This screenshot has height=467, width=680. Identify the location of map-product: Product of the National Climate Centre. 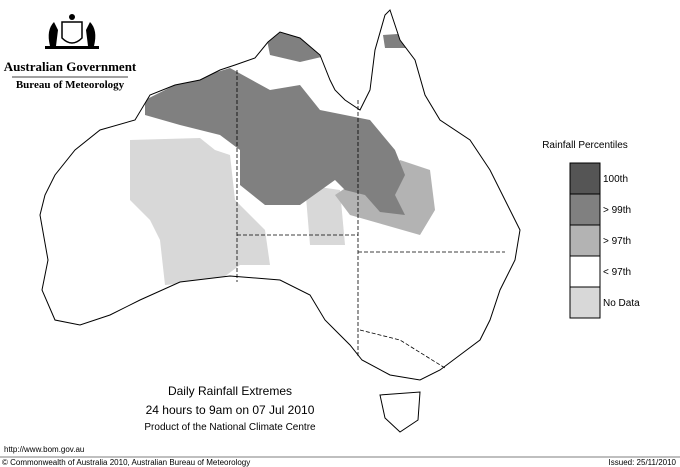
(230, 427).